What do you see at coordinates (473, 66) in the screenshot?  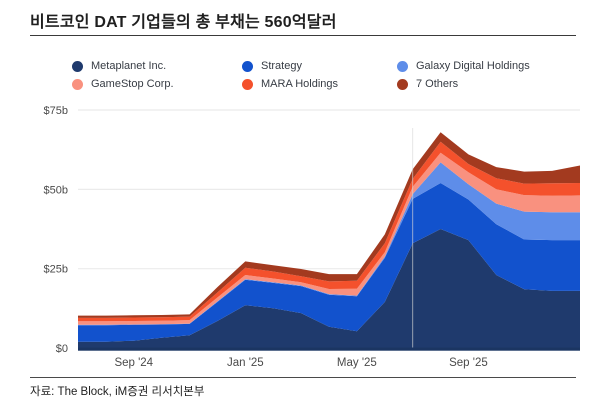 I see `legend-label: Galaxy Digital Holdings` at bounding box center [473, 66].